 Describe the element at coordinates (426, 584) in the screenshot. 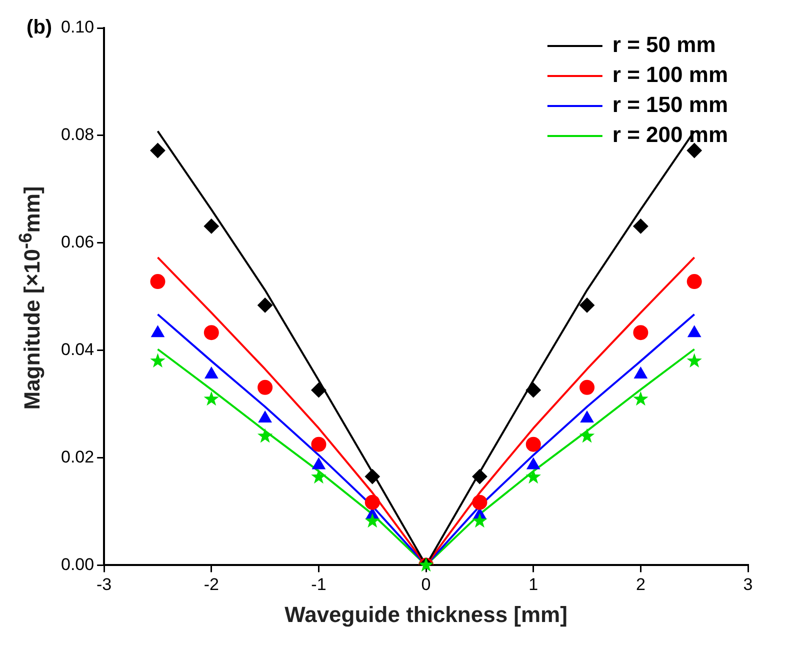

I see `x-tick-label: 0` at that location.